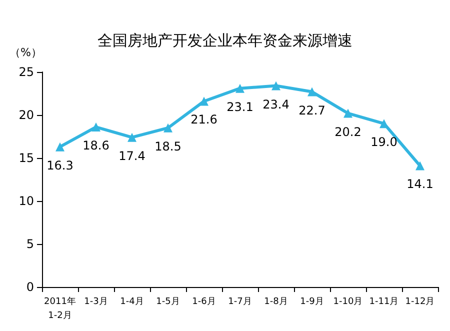 This screenshot has width=450, height=331. What do you see at coordinates (132, 155) in the screenshot?
I see `data-label: 17.4` at bounding box center [132, 155].